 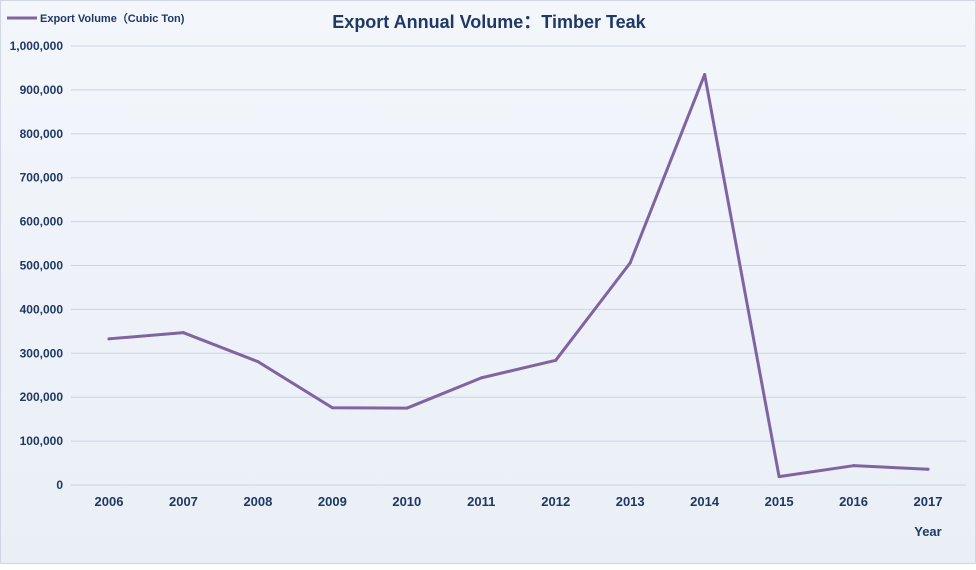 I want to click on legend: Export Volume（Cubic Ton), so click(x=96, y=18).